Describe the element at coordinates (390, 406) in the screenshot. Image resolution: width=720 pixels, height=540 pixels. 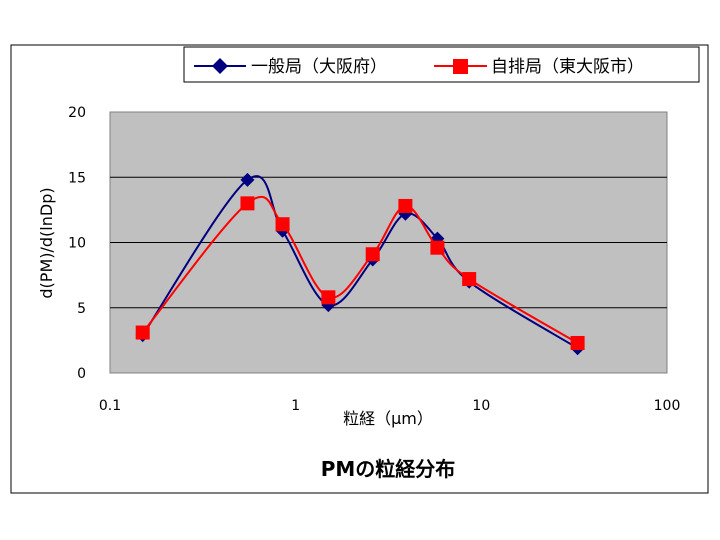
I see `x-tick-labels: 0.1 1 10 100` at that location.